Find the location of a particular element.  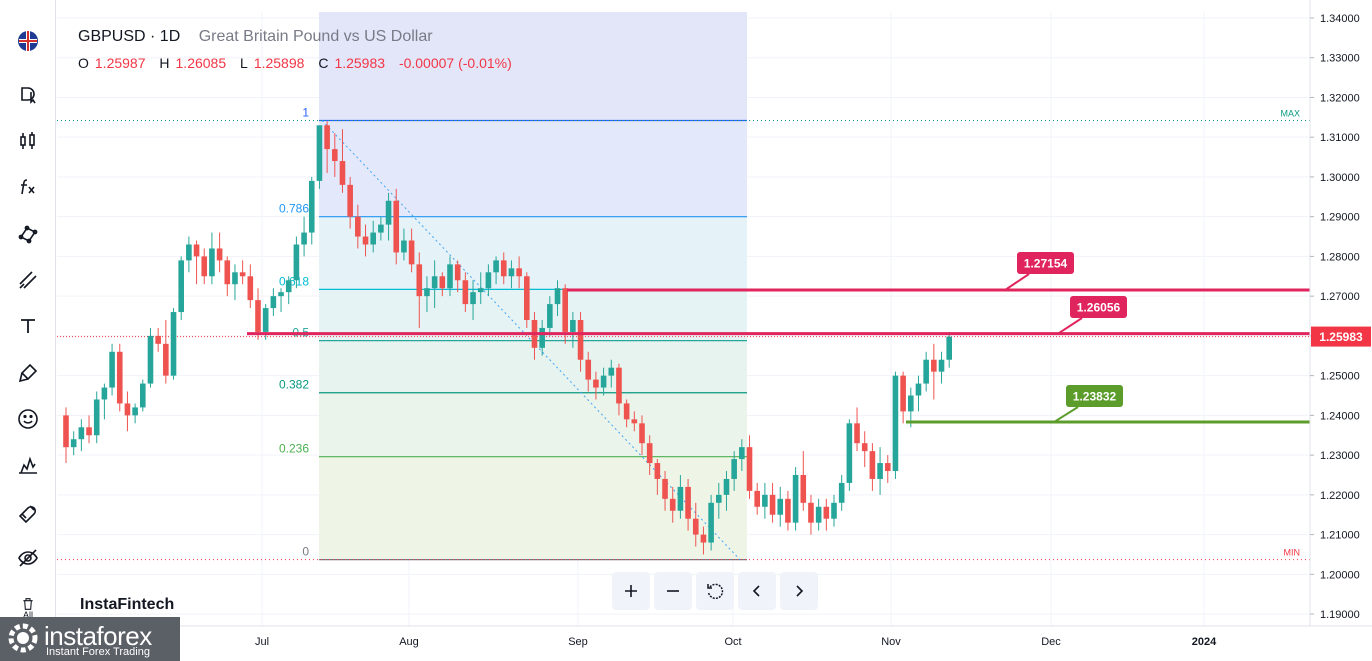

scroll-left-button is located at coordinates (757, 591).